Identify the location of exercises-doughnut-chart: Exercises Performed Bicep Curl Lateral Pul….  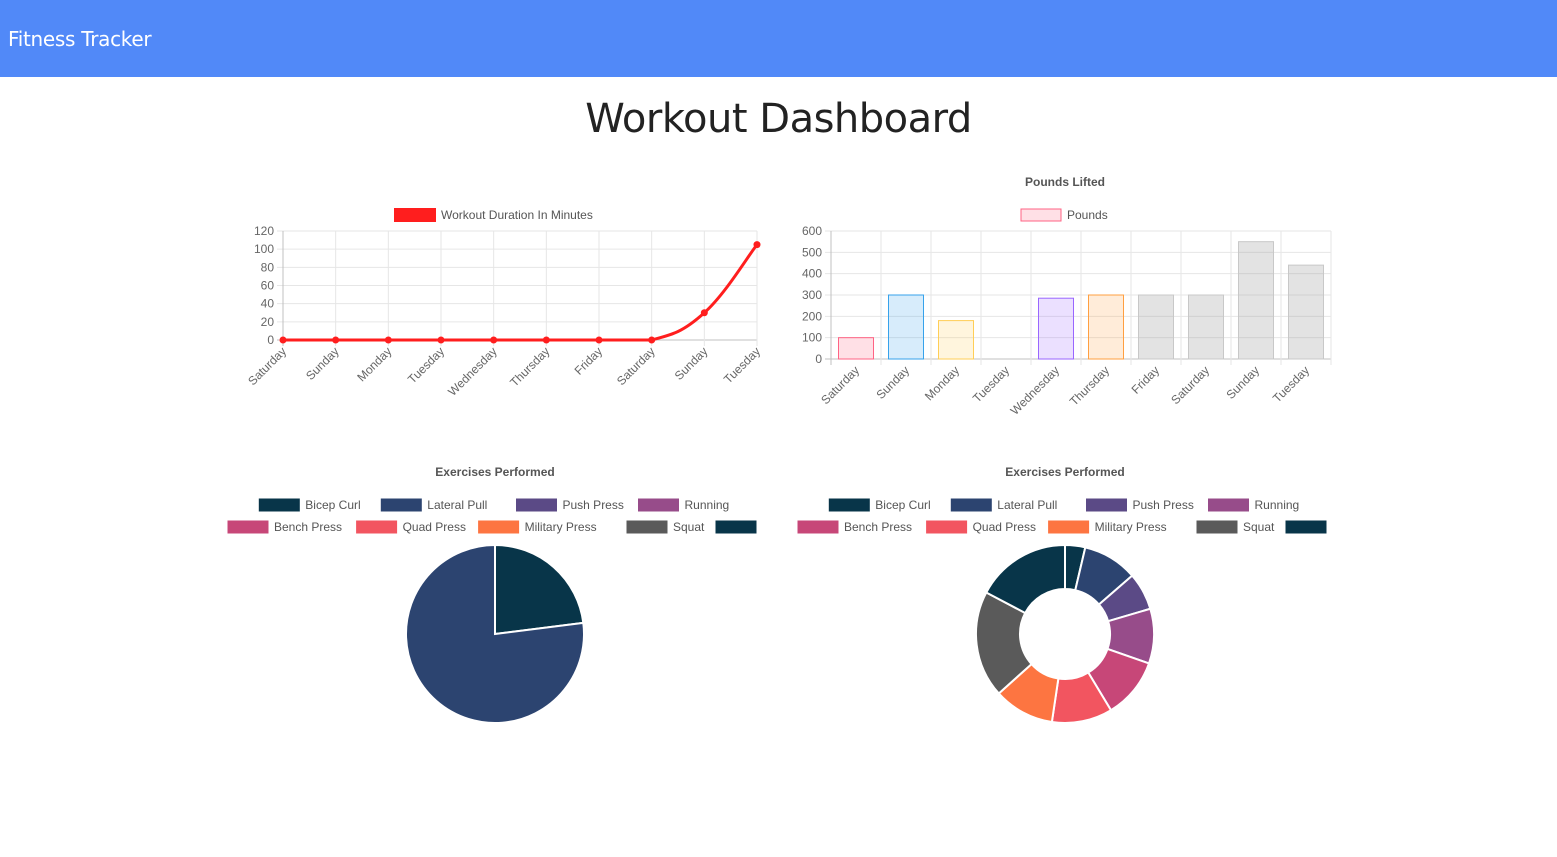
(1062, 594).